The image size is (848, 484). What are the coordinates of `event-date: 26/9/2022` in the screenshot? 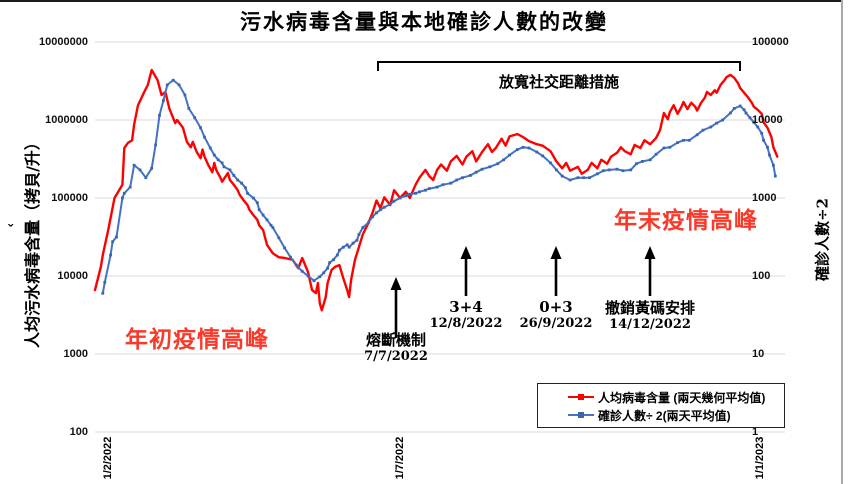 It's located at (556, 323).